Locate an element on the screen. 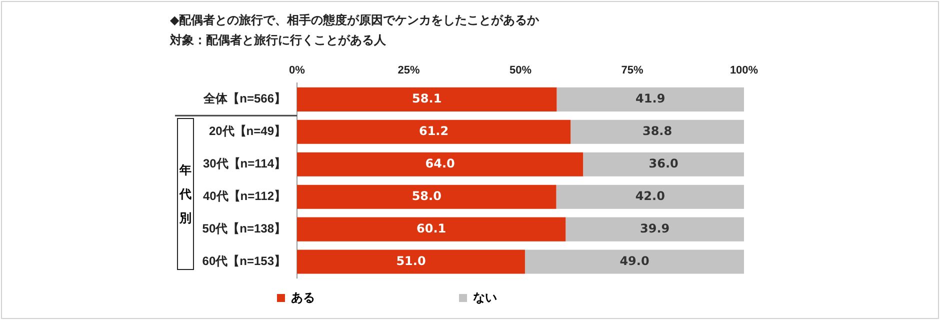 This screenshot has width=940, height=320. data-label: 61.2 is located at coordinates (433, 131).